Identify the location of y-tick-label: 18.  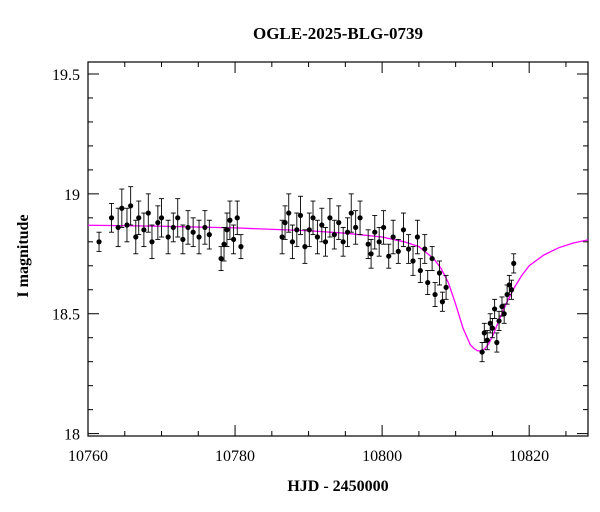
(72, 435).